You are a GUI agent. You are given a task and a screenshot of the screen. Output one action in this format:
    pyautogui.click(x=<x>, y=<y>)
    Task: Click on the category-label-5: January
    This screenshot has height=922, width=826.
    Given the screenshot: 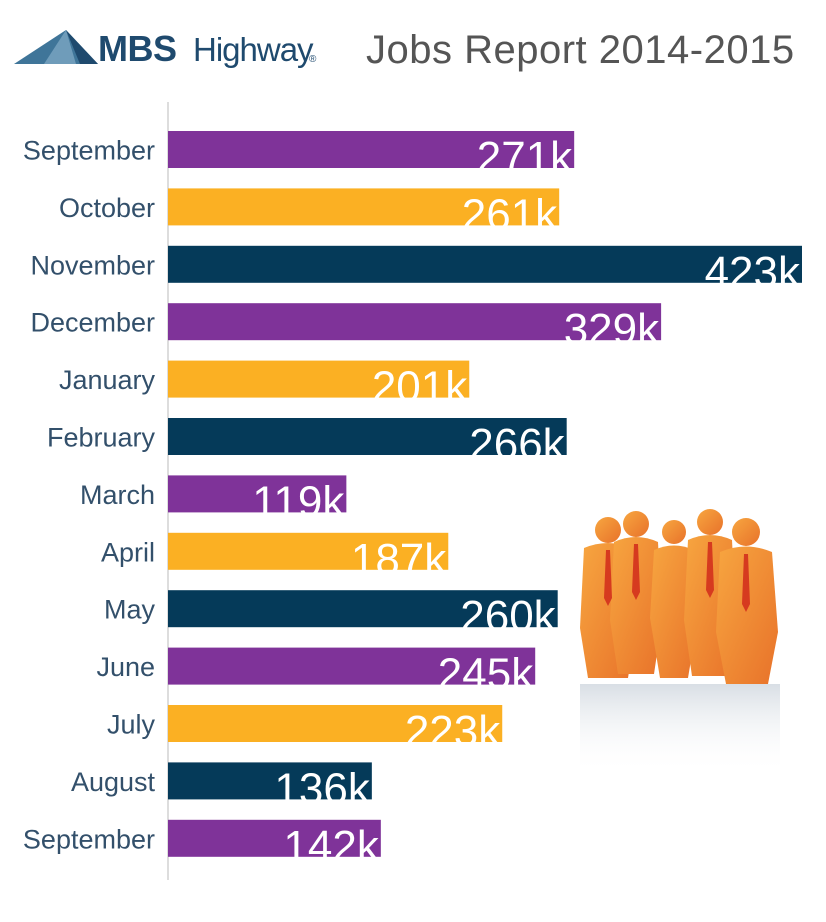 What is the action you would take?
    pyautogui.click(x=107, y=380)
    